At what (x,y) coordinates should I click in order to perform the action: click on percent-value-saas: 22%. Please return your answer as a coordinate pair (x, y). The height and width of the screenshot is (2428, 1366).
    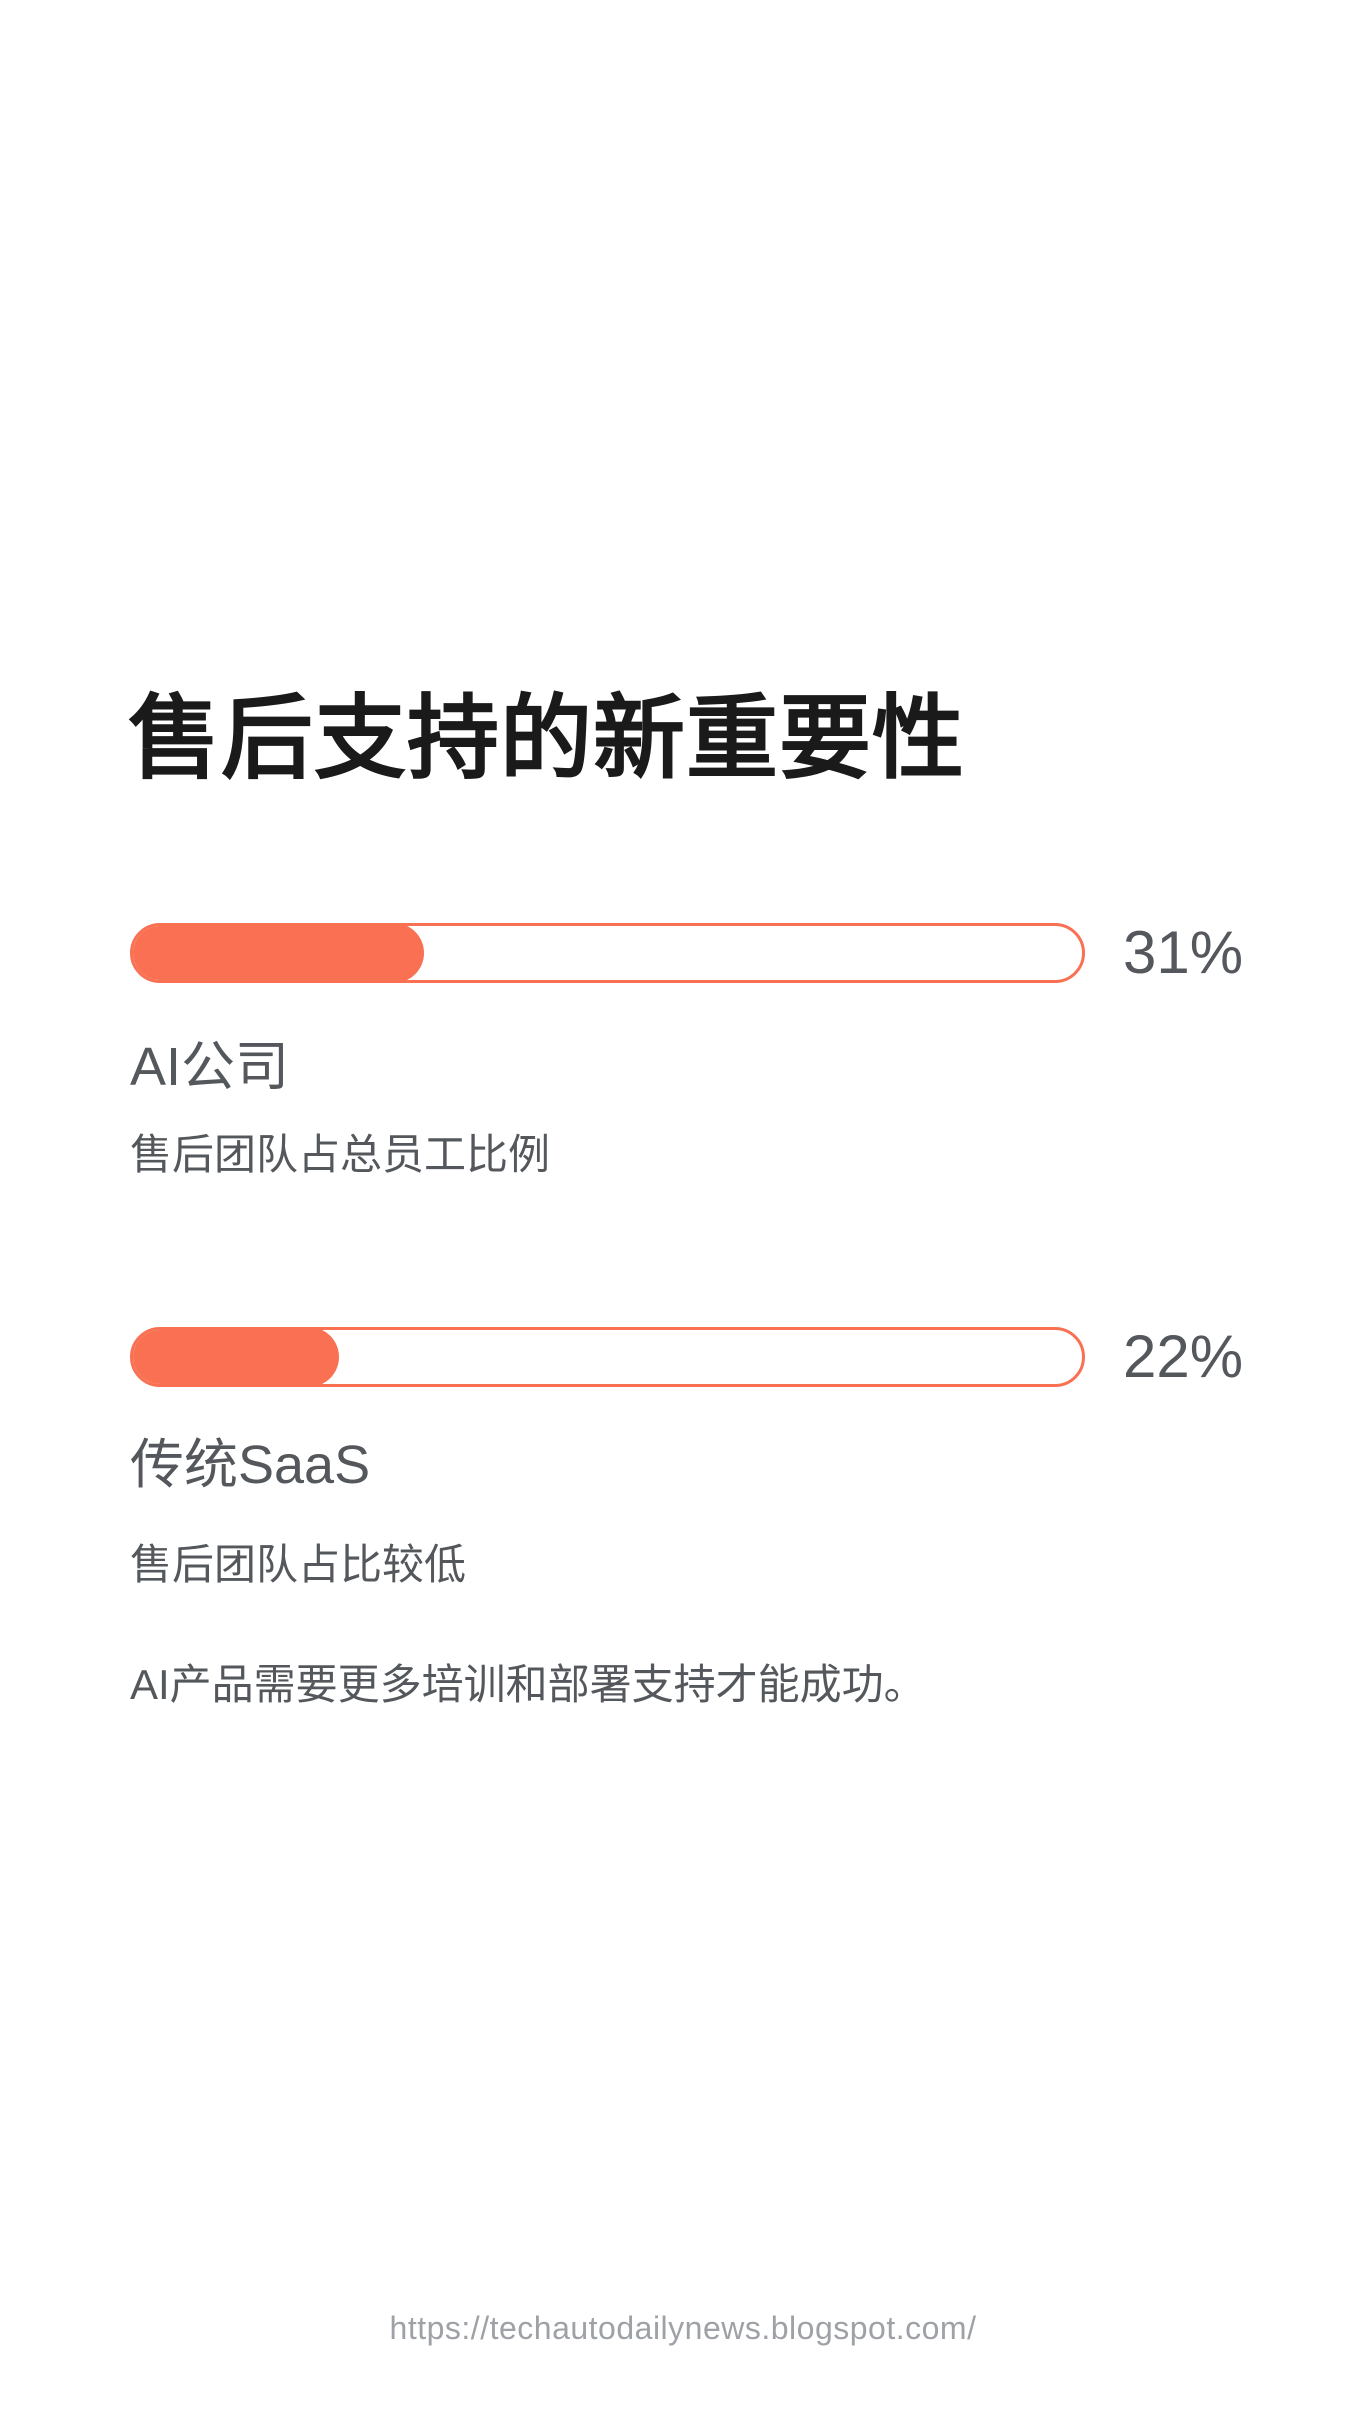
    Looking at the image, I should click on (1183, 1356).